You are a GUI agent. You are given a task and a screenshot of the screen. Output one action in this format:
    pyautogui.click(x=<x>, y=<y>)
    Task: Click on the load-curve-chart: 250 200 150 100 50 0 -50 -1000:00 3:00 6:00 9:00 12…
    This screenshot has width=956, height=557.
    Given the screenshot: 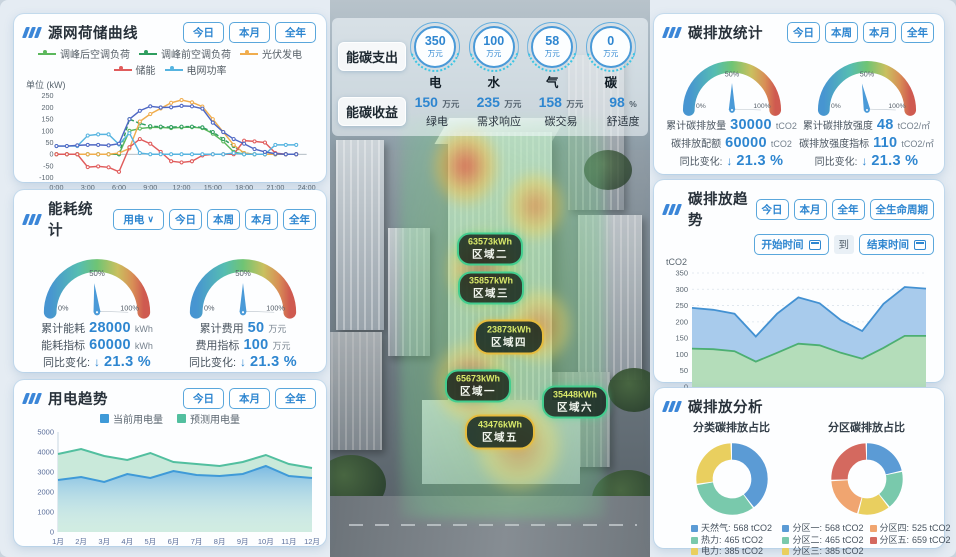 What is the action you would take?
    pyautogui.click(x=177, y=141)
    